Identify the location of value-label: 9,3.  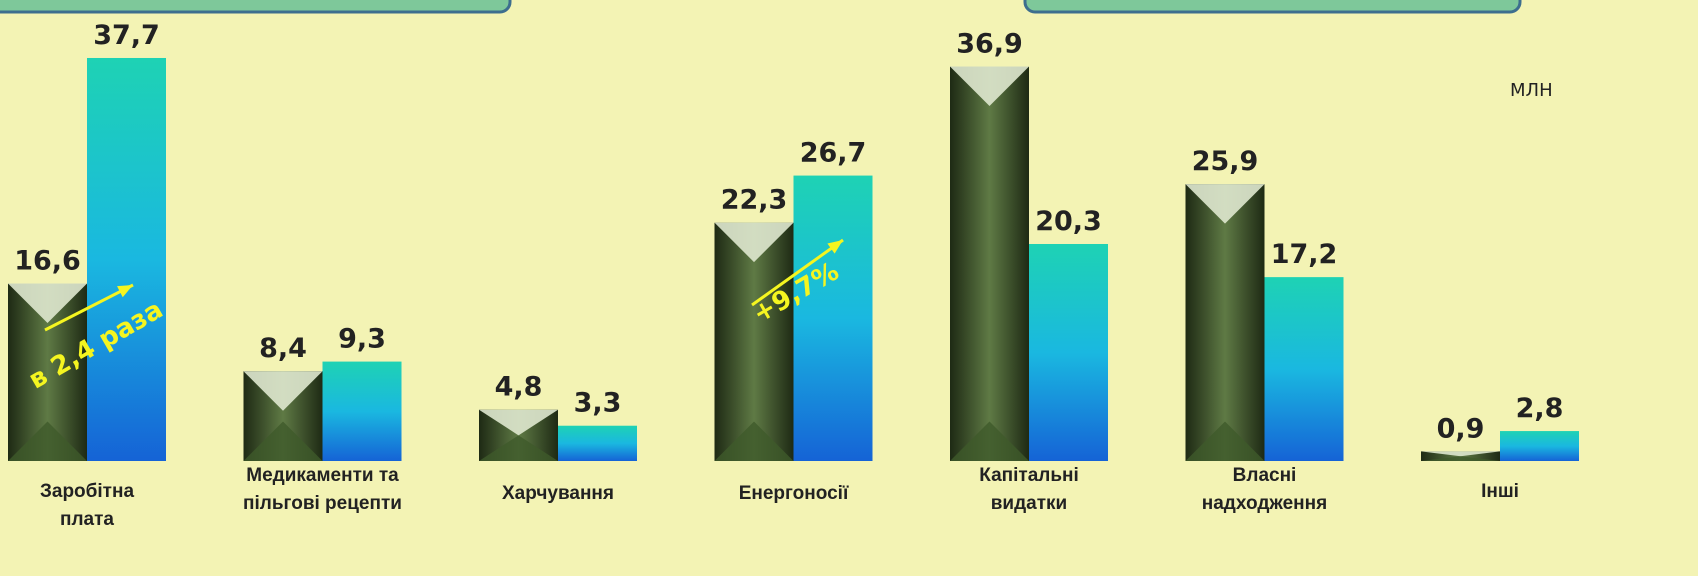
(362, 339).